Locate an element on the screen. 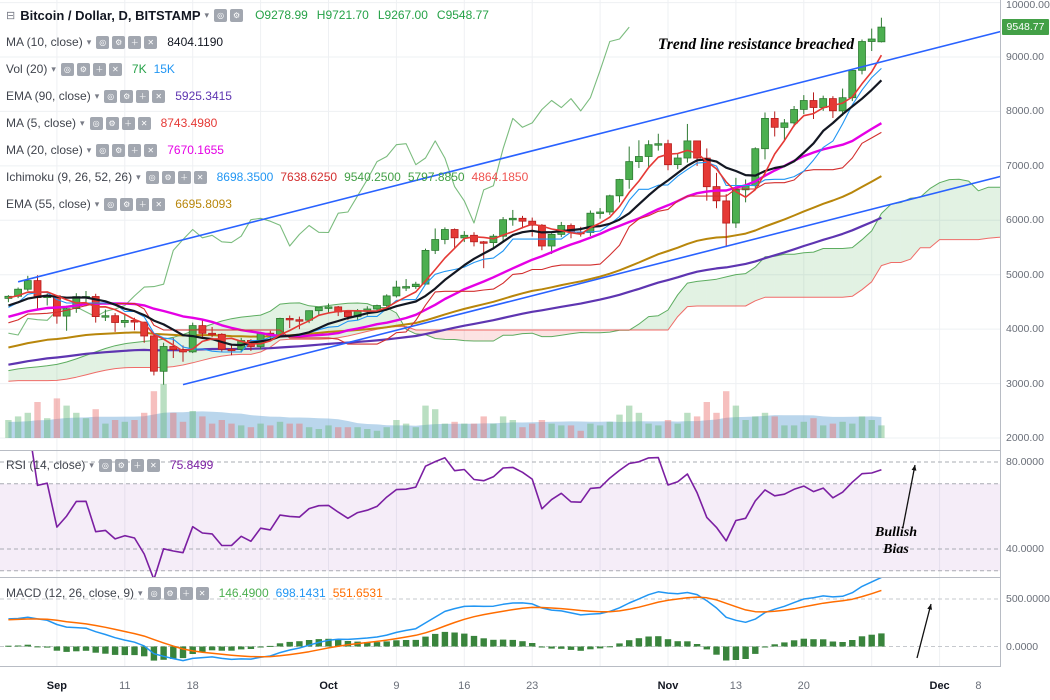 Image resolution: width=1050 pixels, height=700 pixels. indicator-2-label: EMA (90, close) is located at coordinates (48, 96).